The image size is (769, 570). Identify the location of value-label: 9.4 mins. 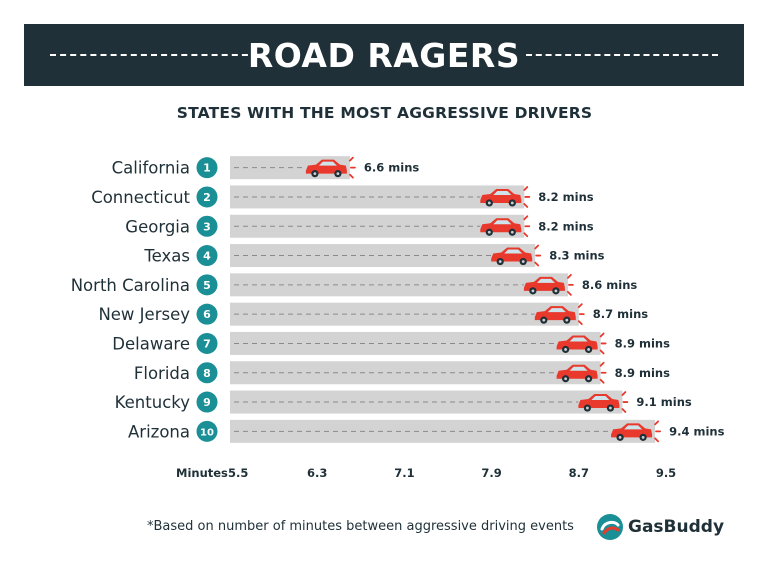
(696, 431).